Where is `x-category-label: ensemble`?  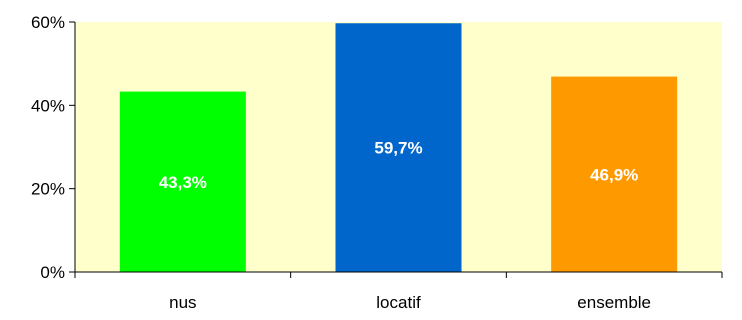
x-category-label: ensemble is located at coordinates (614, 302).